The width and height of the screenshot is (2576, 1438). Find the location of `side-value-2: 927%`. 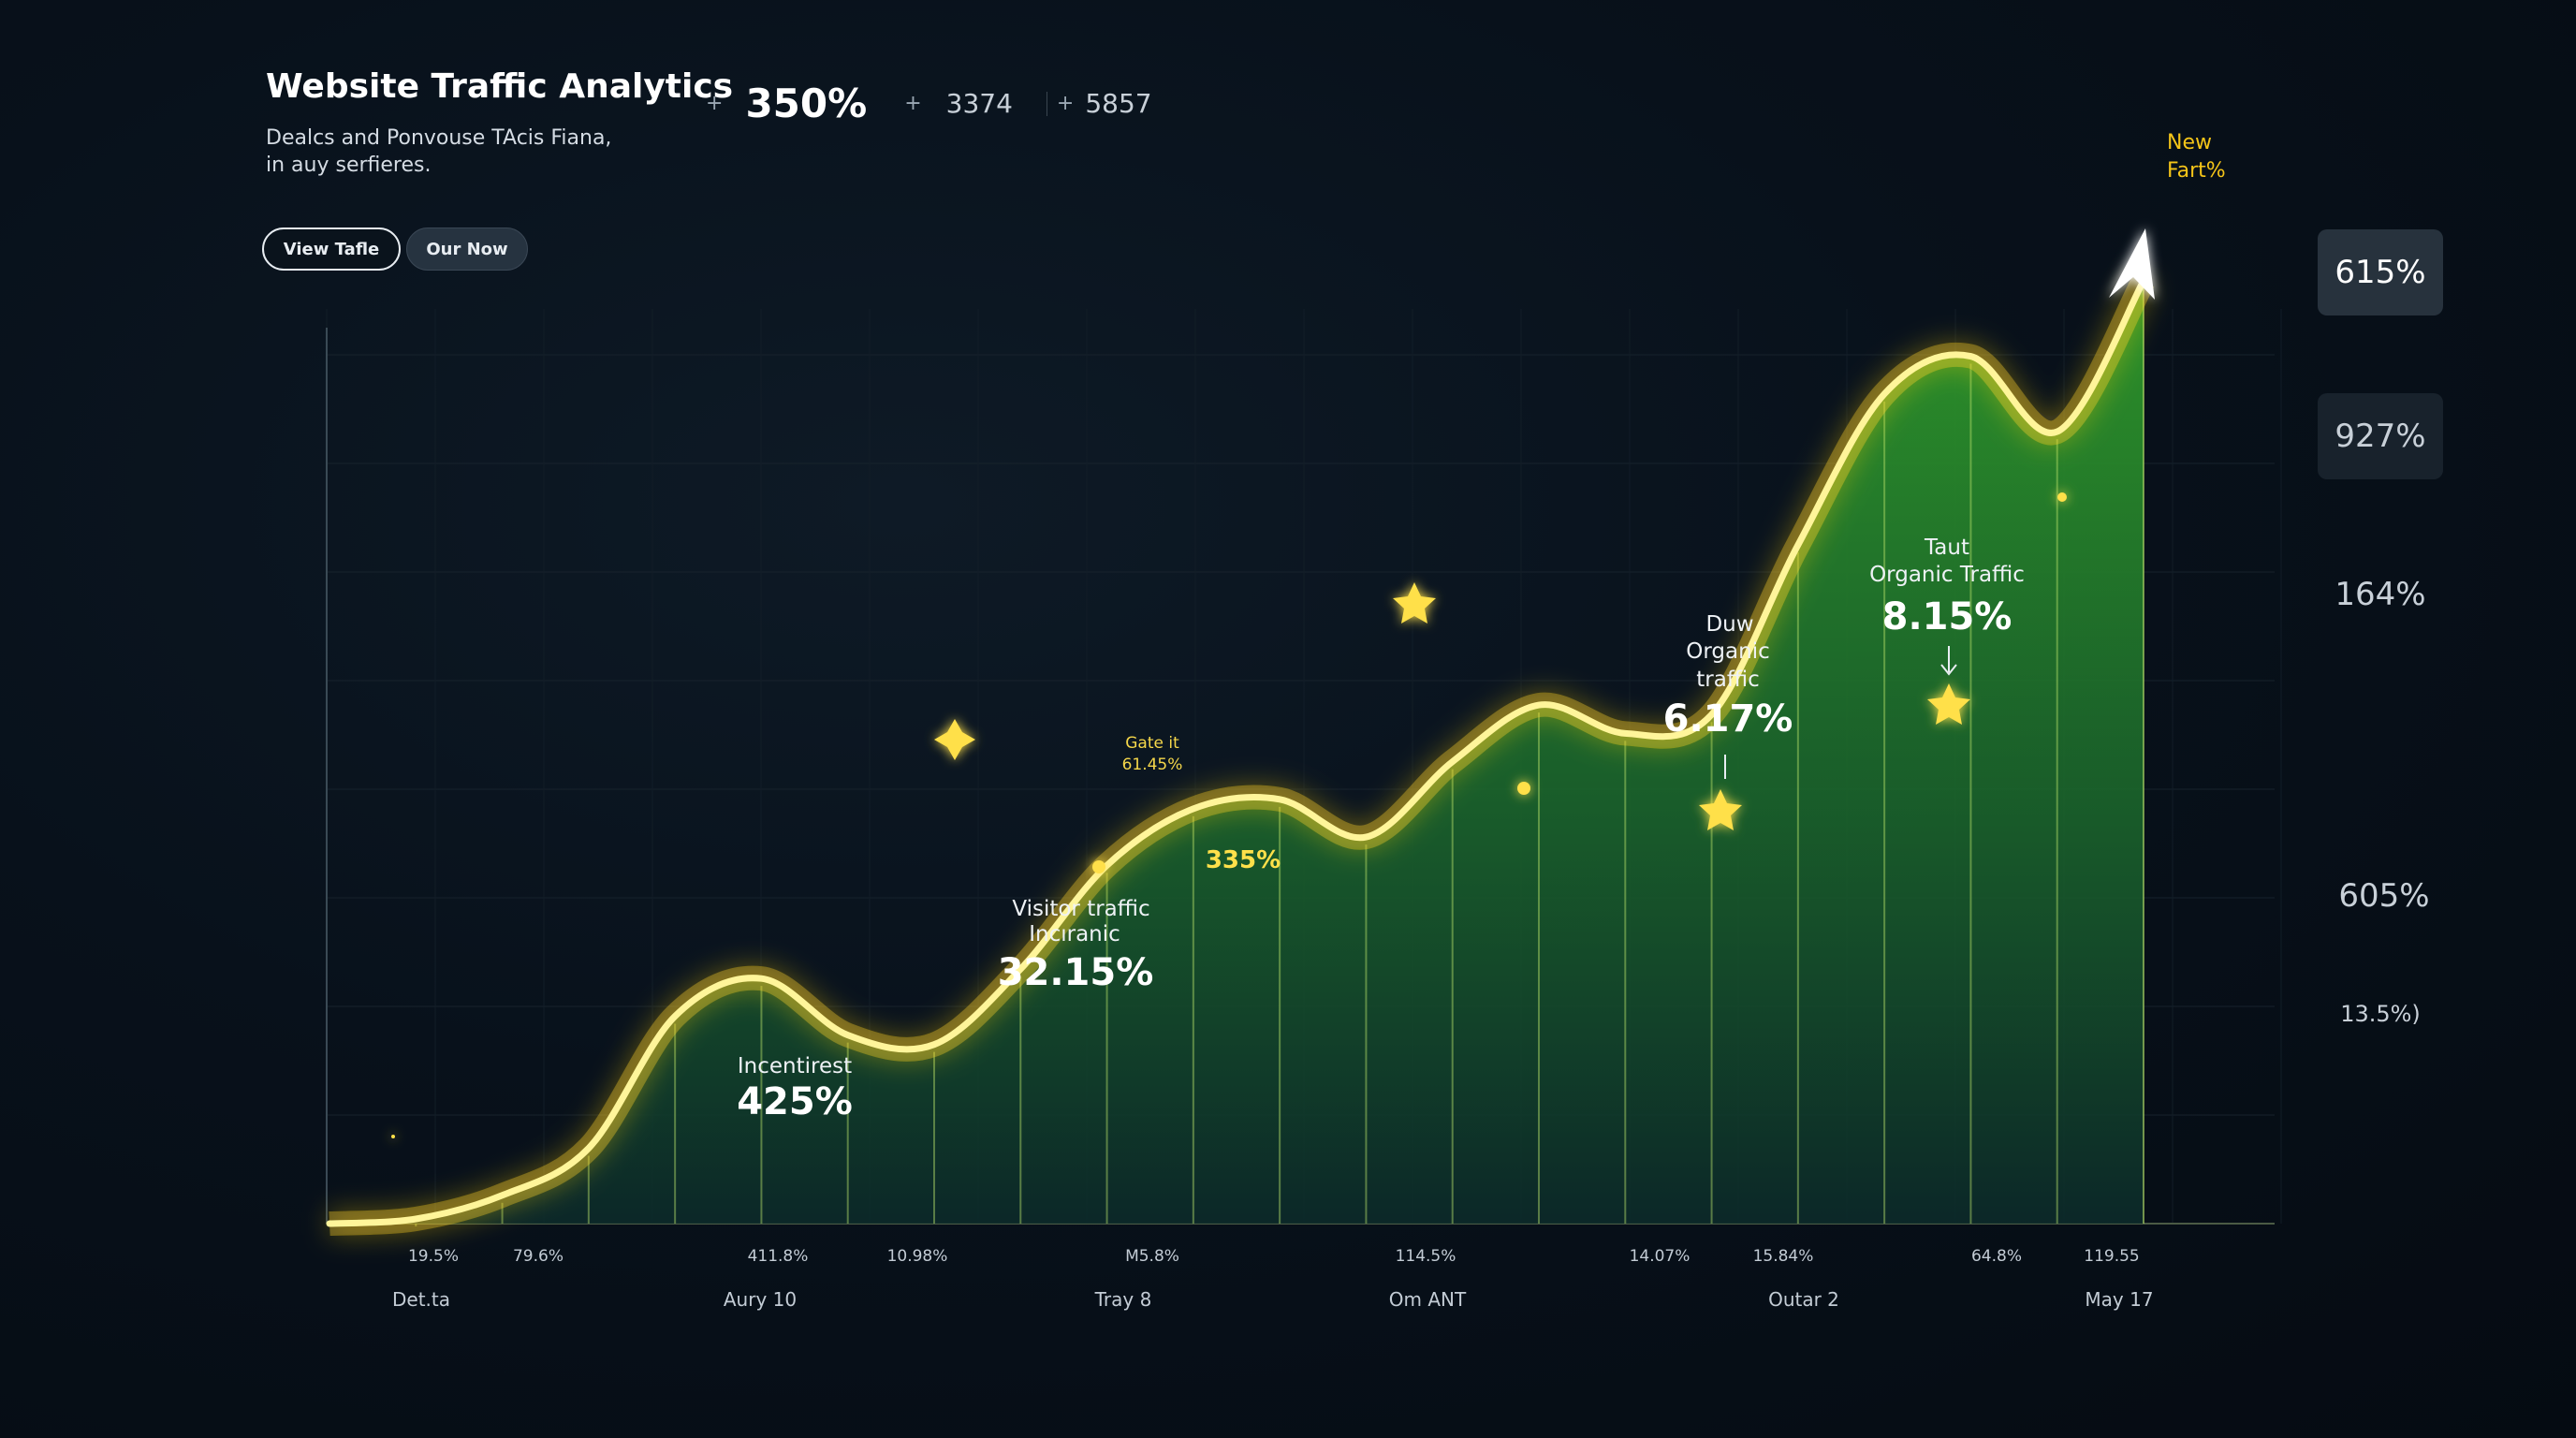

side-value-2: 927% is located at coordinates (2380, 436).